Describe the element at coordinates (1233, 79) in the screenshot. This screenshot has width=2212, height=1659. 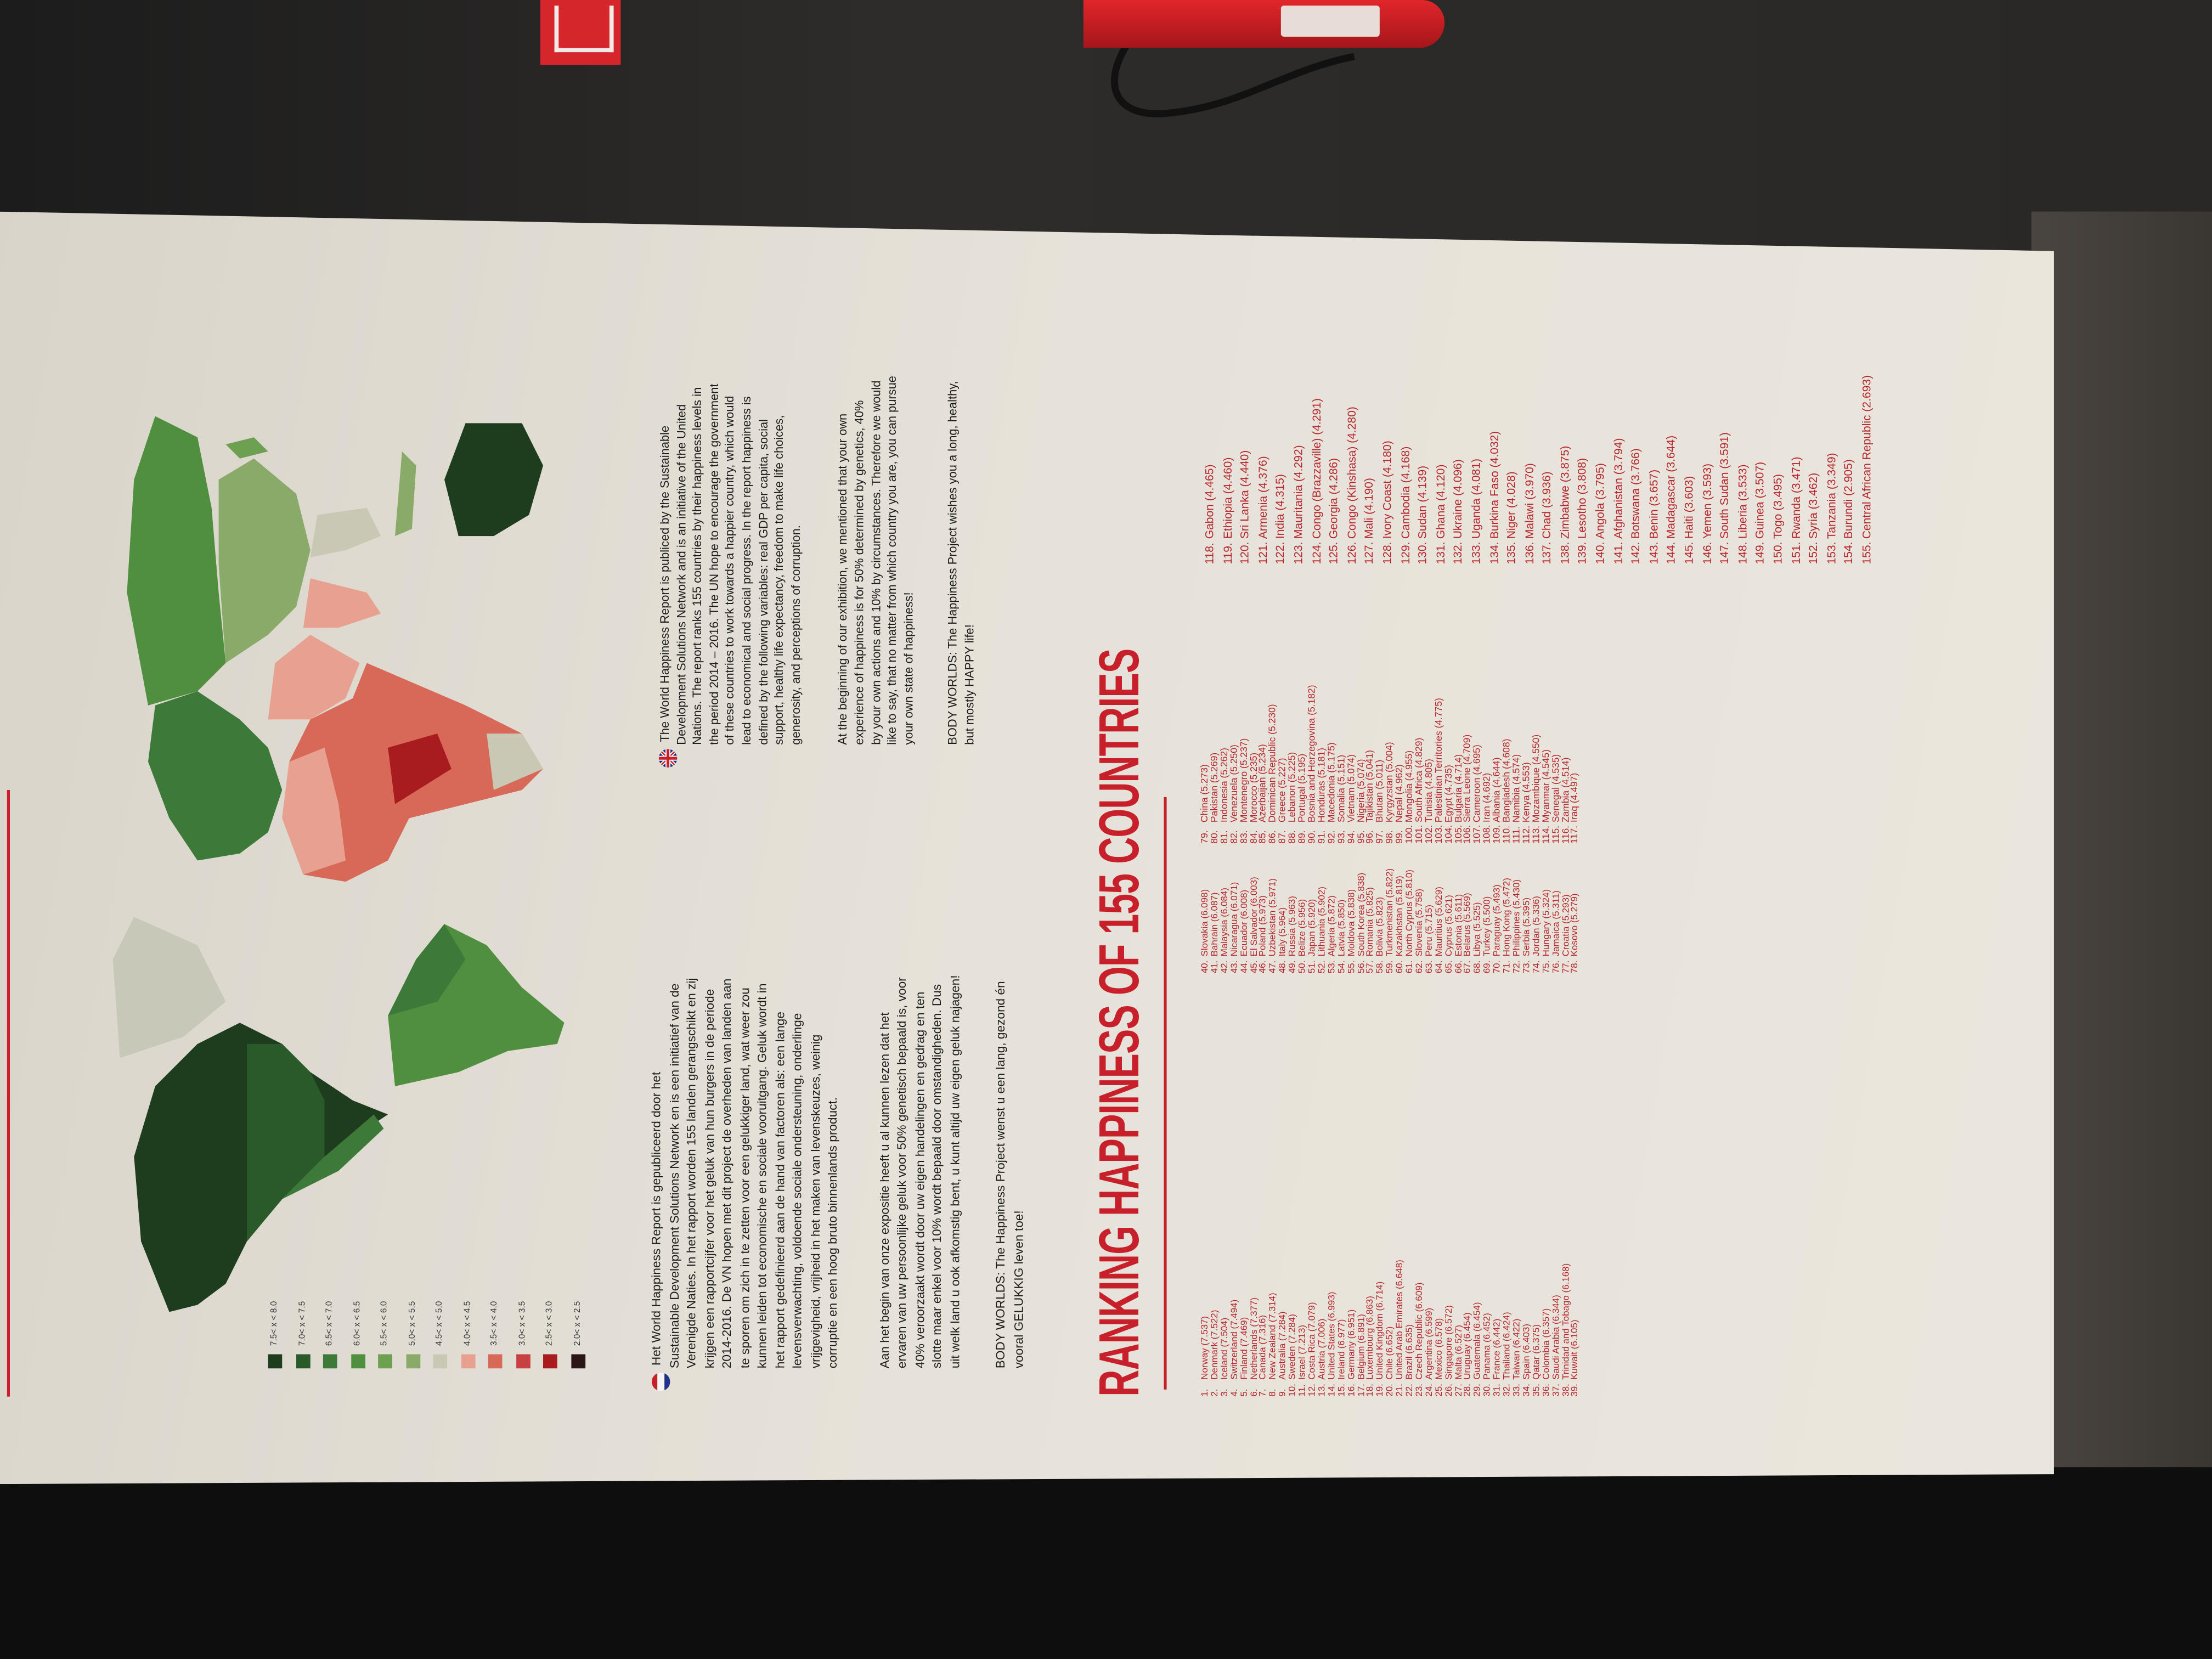
I see `extinguisher-hose` at that location.